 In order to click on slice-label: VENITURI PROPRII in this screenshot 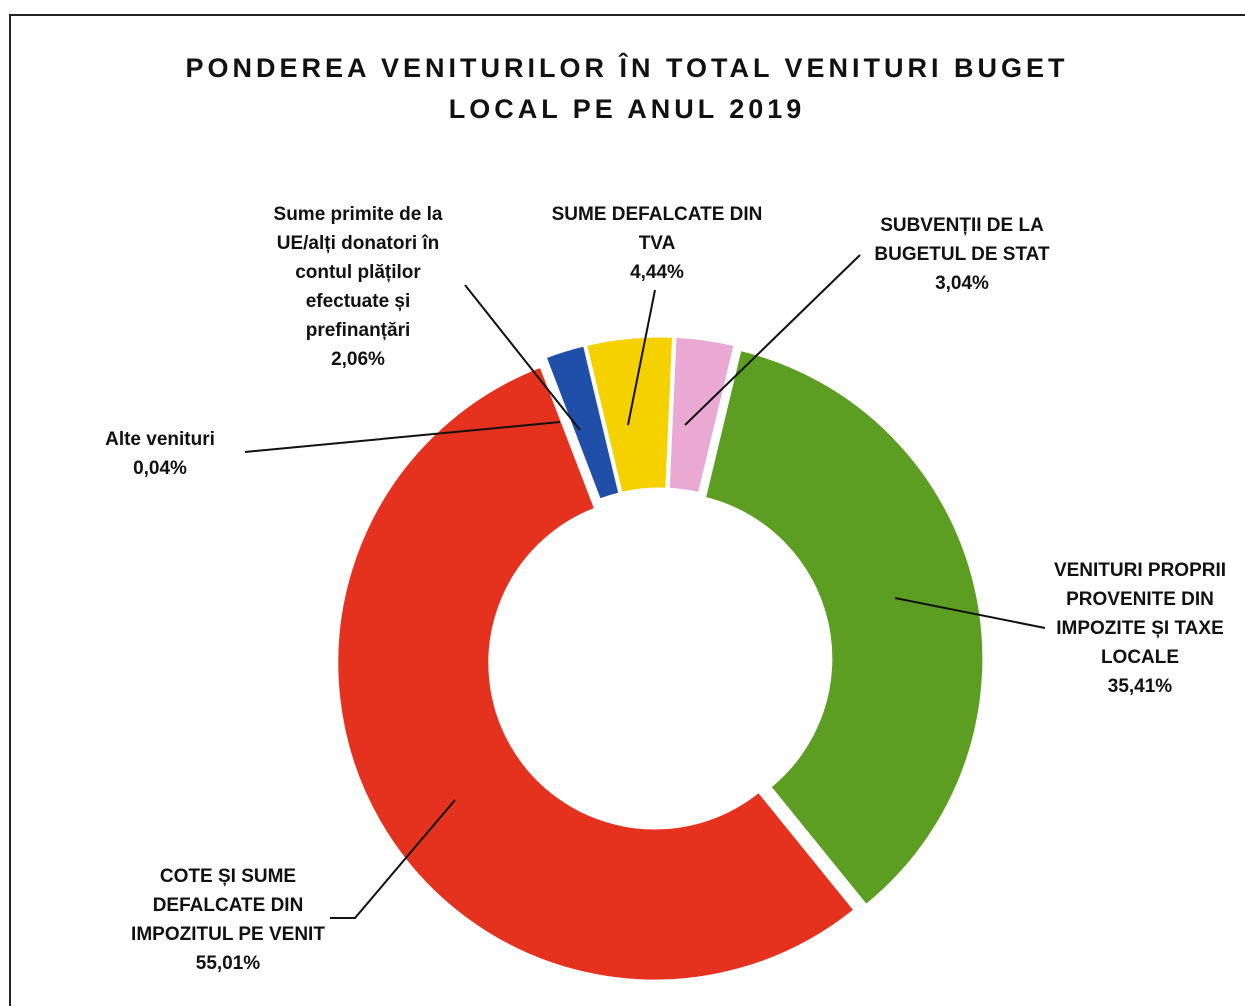, I will do `click(1140, 570)`.